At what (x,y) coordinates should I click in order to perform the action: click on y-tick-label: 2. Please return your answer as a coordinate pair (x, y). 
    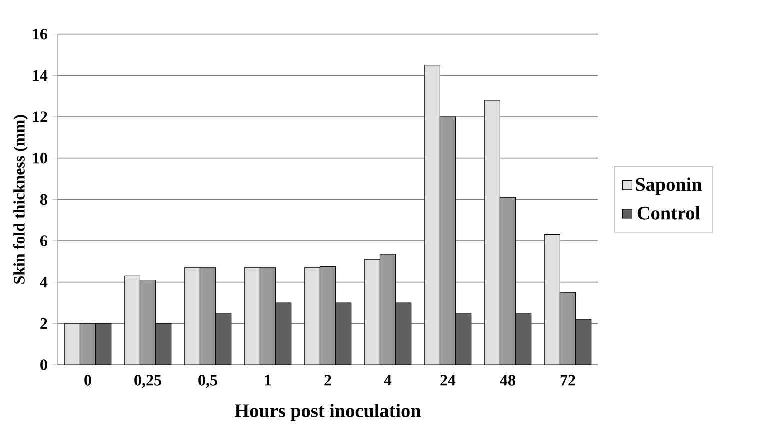
    Looking at the image, I should click on (44, 323).